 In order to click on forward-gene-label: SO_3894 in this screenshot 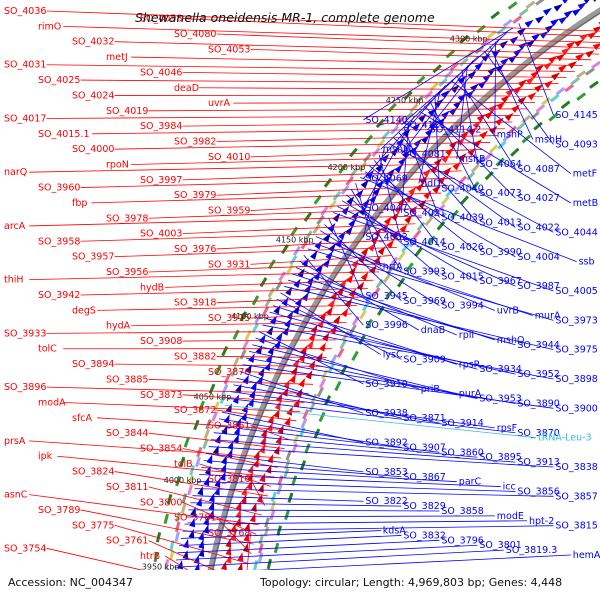, I will do `click(93, 364)`.